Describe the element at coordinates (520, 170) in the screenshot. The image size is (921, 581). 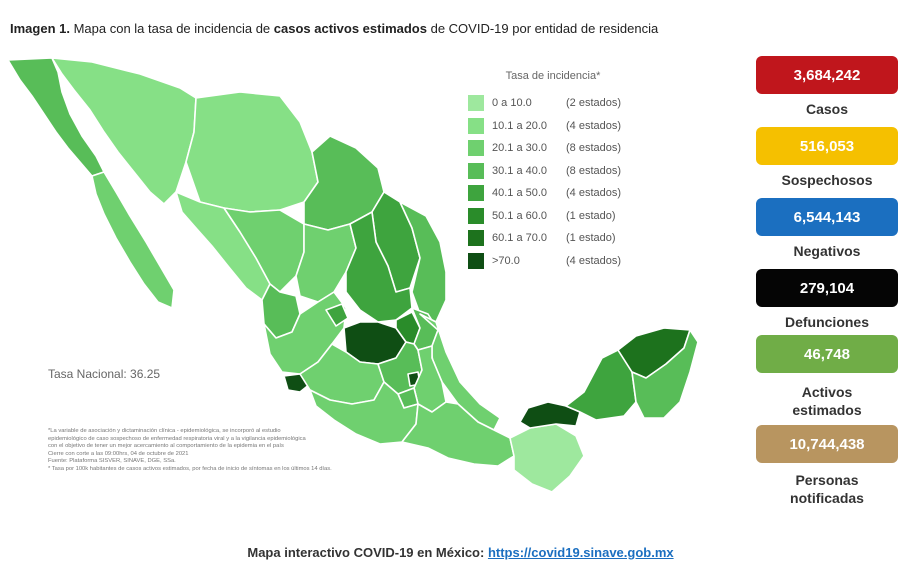
I see `legend-range: 30.1 a 40.0` at that location.